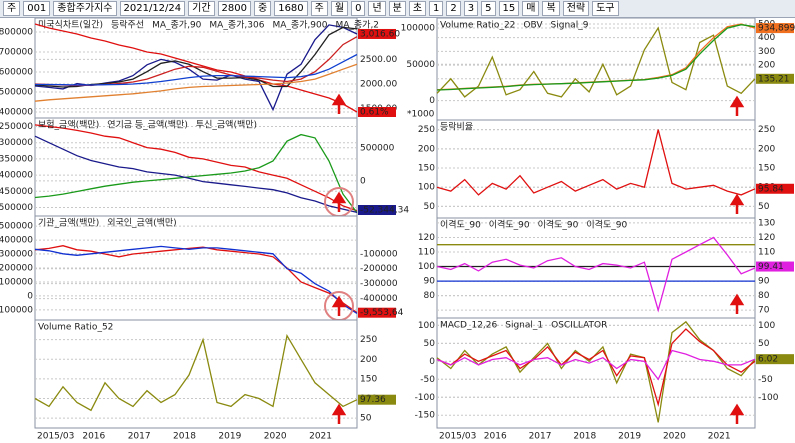 This screenshot has width=795, height=443. I want to click on toolbar-item: 3, so click(471, 8).